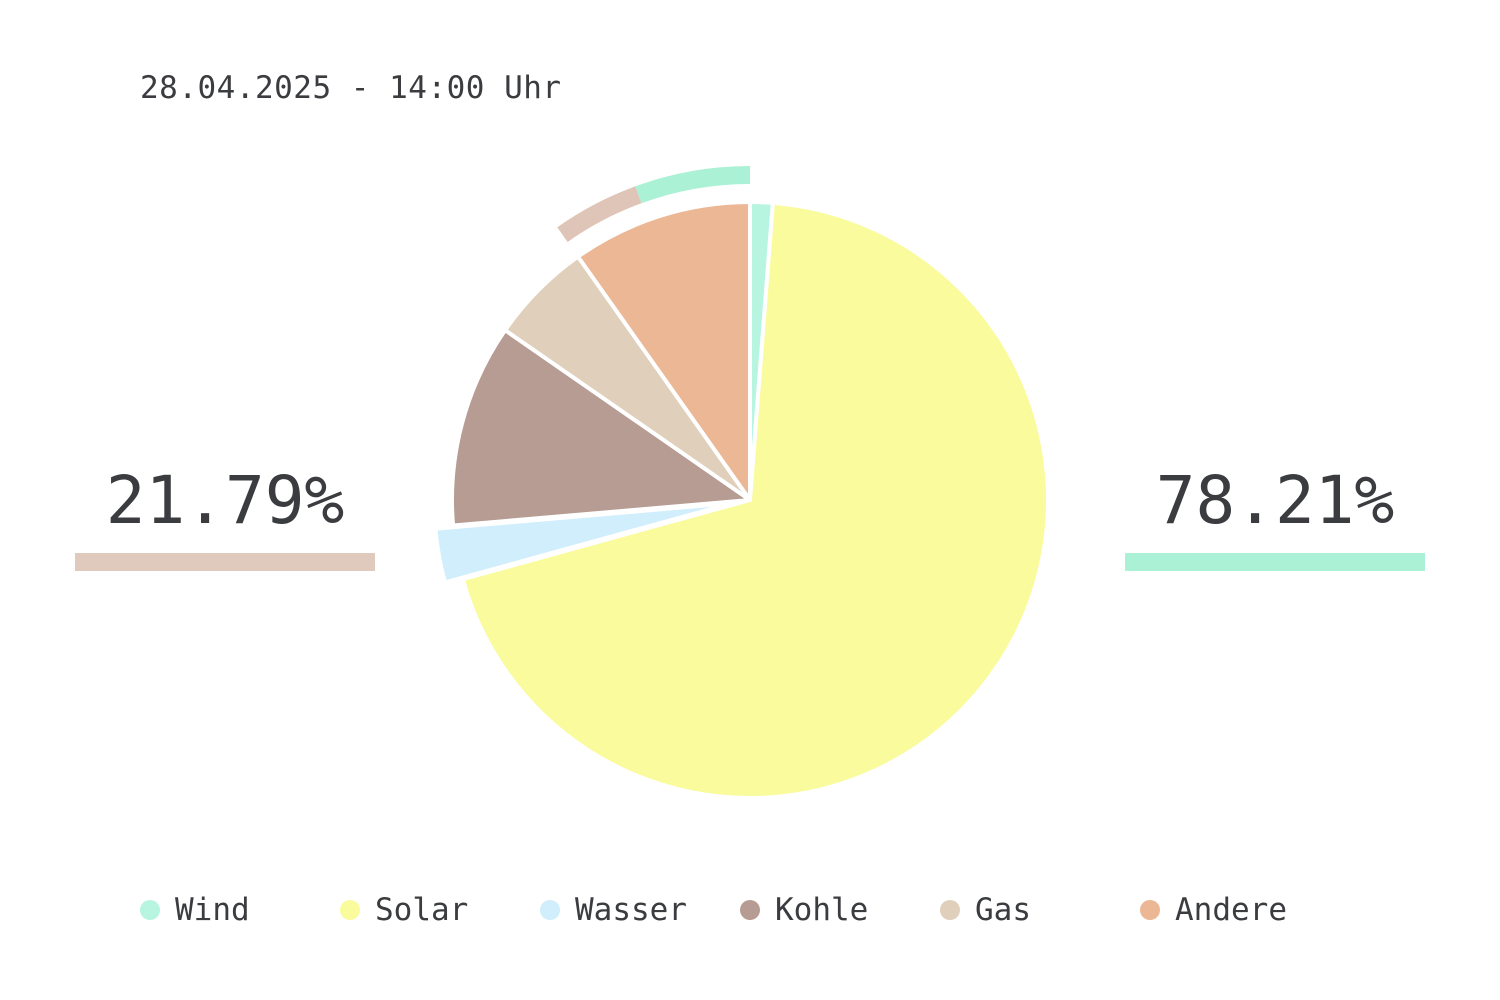  Describe the element at coordinates (1231, 910) in the screenshot. I see `legend-label: Andere` at that location.